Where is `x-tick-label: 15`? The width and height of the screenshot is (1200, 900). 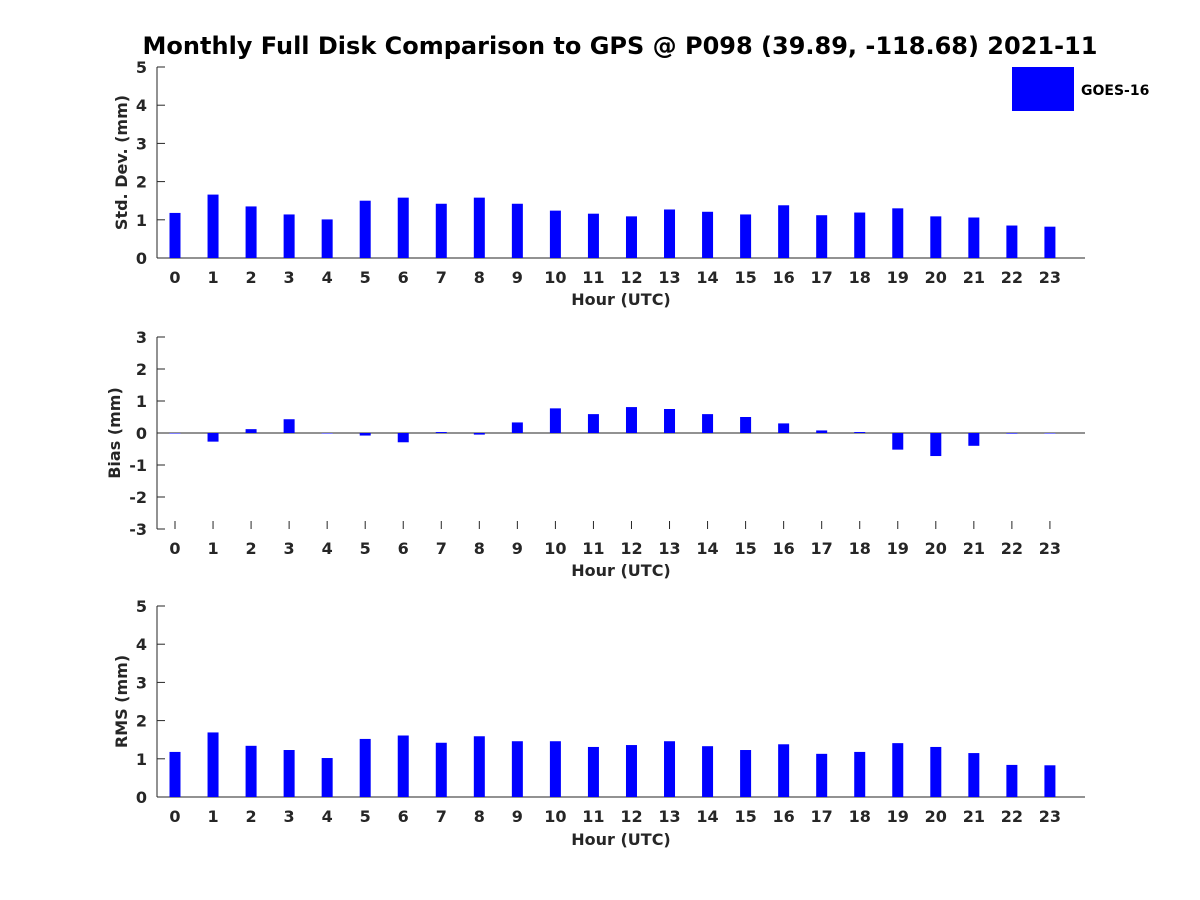
x-tick-label: 15 is located at coordinates (745, 548).